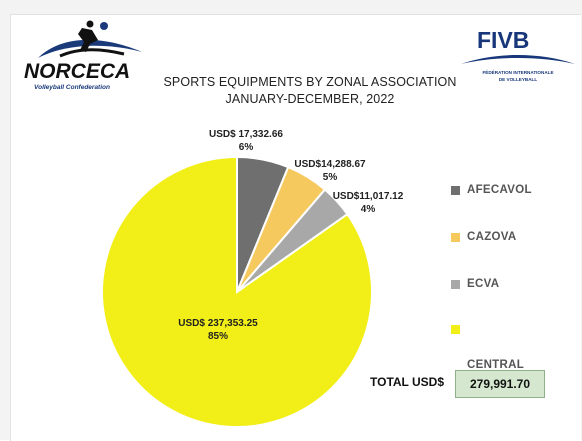  What do you see at coordinates (455, 237) in the screenshot?
I see `legend-swatch-cazova` at bounding box center [455, 237].